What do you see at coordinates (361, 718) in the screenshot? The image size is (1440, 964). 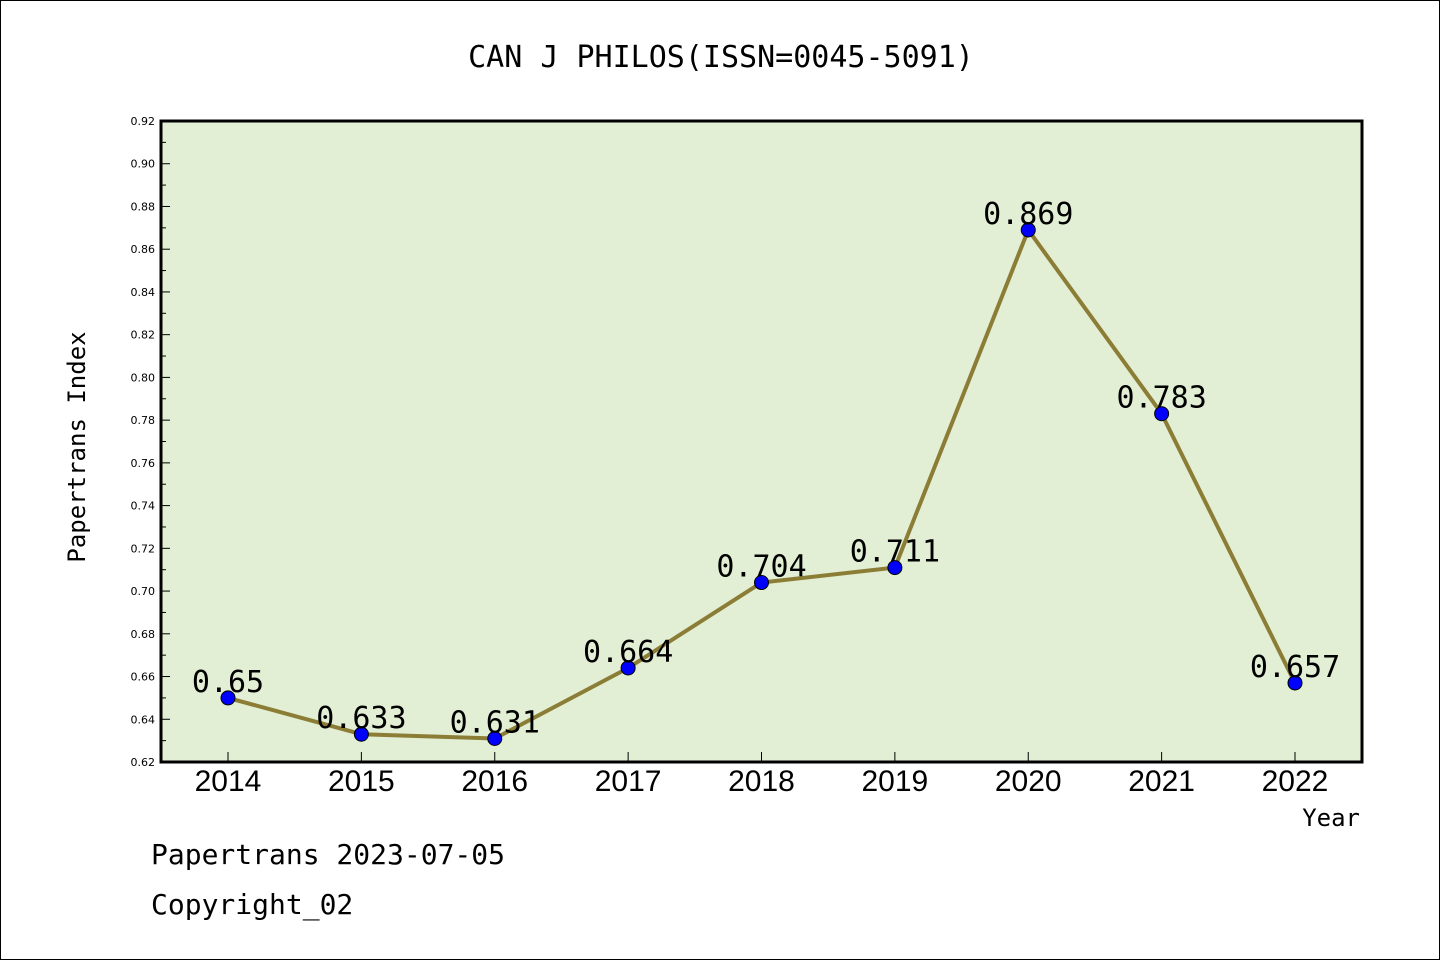 I see `data-label: 0.633` at bounding box center [361, 718].